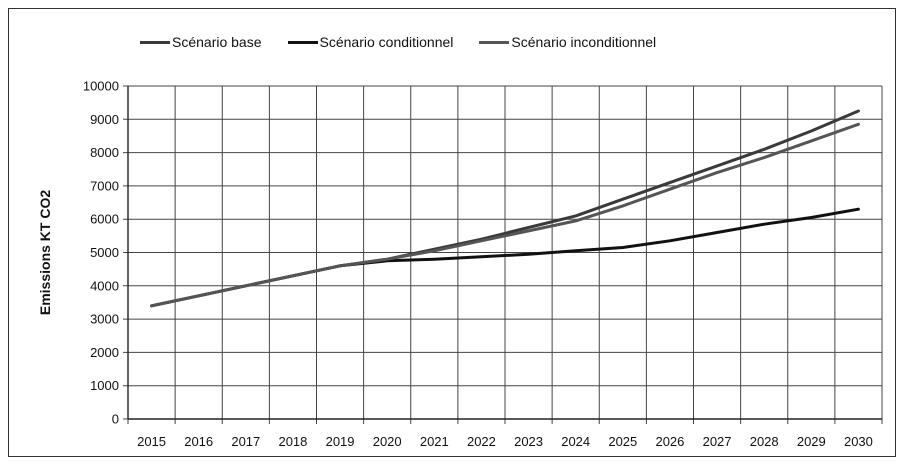 The image size is (907, 467). What do you see at coordinates (104, 119) in the screenshot?
I see `y-tick-label: 9000` at bounding box center [104, 119].